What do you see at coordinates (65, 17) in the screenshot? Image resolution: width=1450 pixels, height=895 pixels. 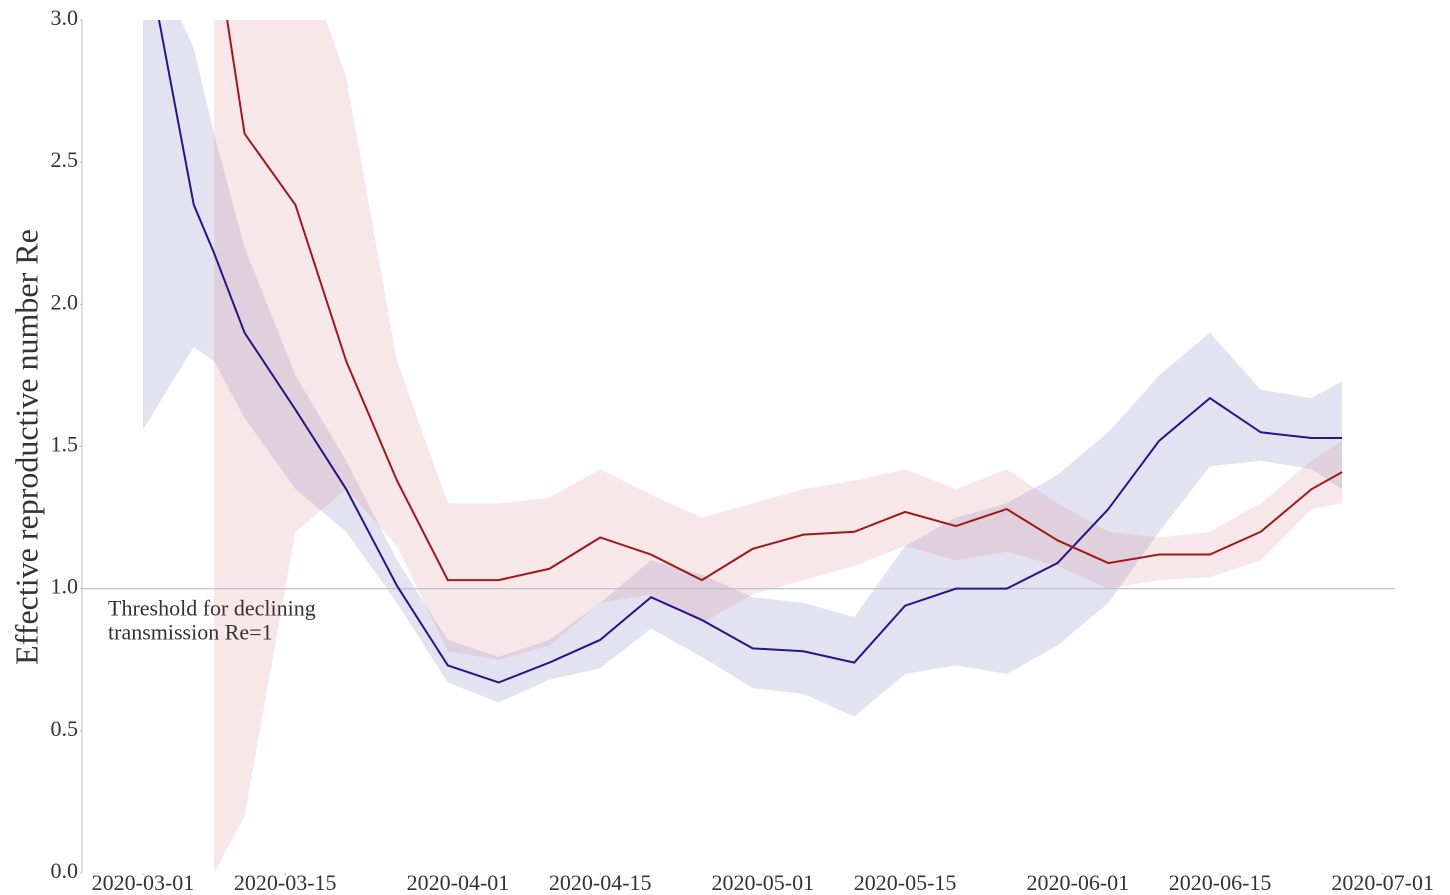 I see `y-tick-label: 3.0` at bounding box center [65, 17].